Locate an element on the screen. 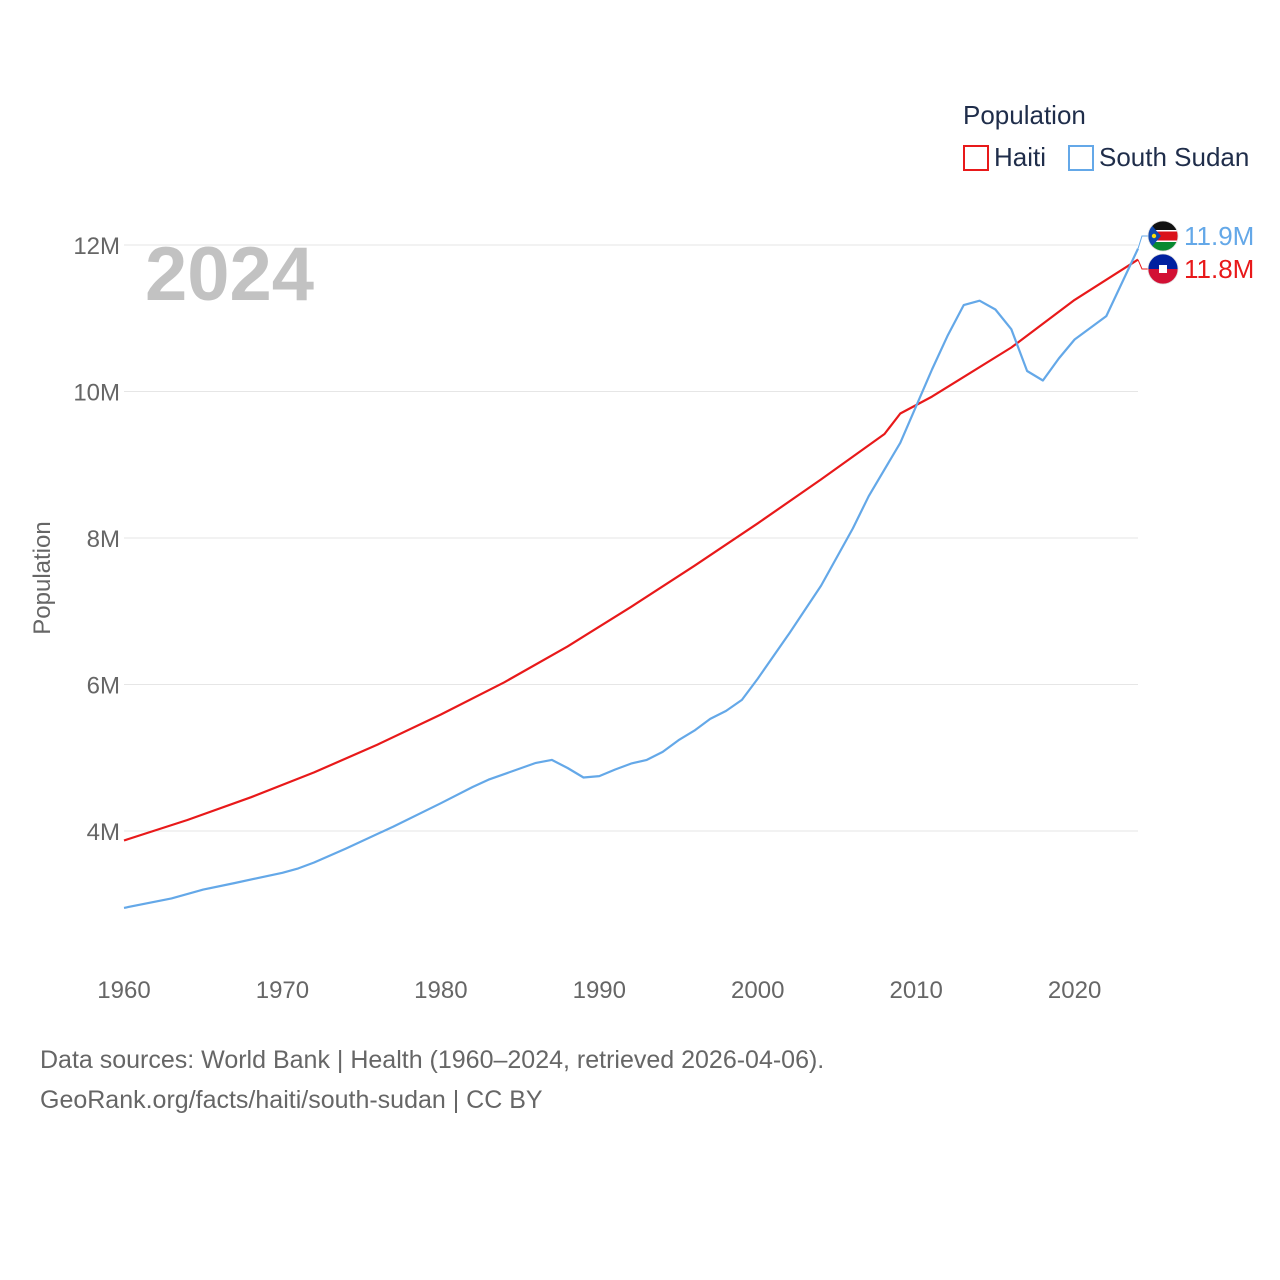 This screenshot has width=1280, height=1280. end-label-south-sudan: 11.9M is located at coordinates (1219, 236).